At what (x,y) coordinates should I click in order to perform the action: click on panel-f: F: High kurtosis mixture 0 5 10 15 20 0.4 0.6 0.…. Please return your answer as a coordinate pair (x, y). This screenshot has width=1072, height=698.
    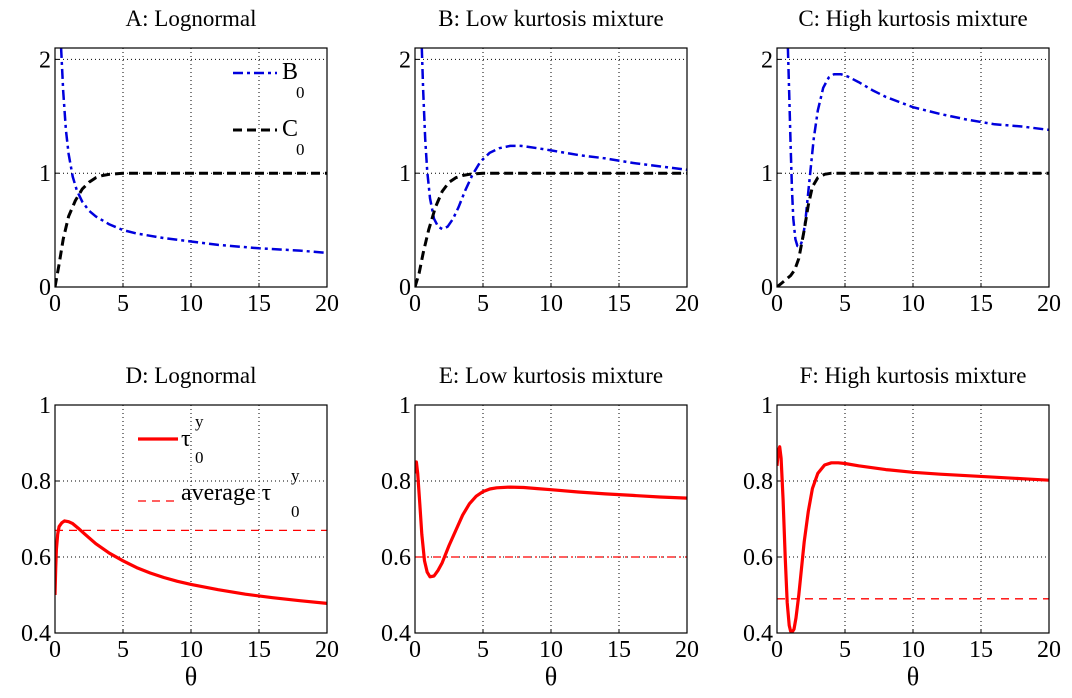
    Looking at the image, I should click on (902, 527).